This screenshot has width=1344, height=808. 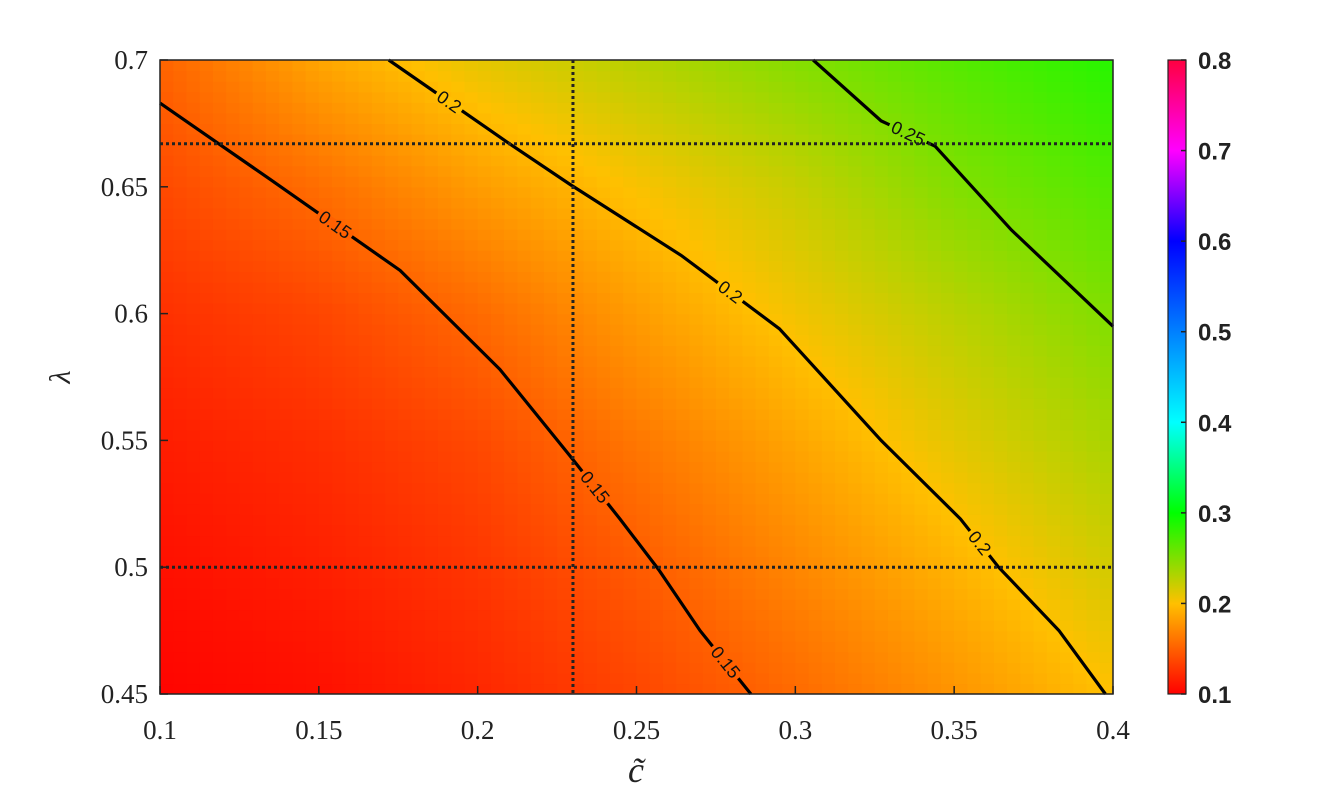 I want to click on colorbar-tick-label: 0.4, so click(x=1215, y=423).